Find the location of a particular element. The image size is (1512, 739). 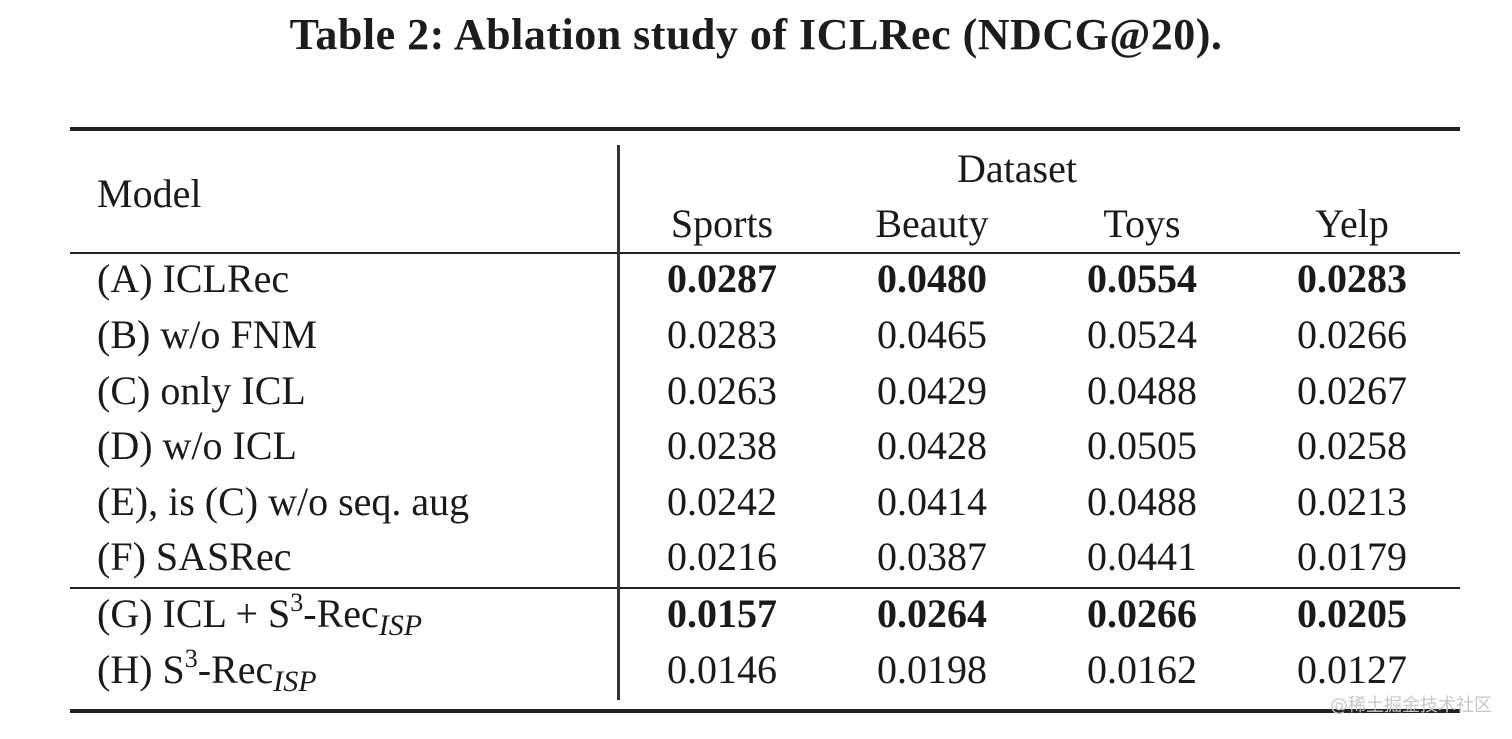

row-label-g: (G) ICL + S3-RecISP is located at coordinates (260, 615).